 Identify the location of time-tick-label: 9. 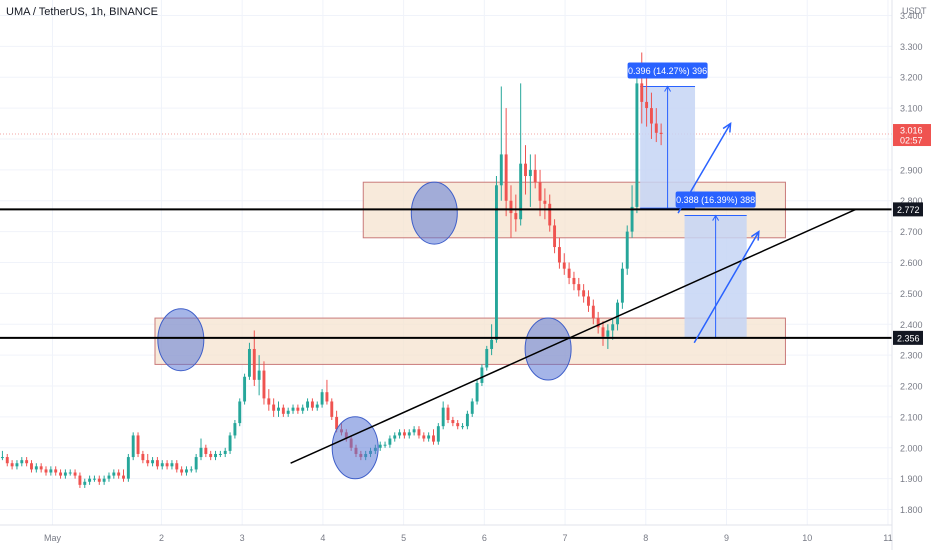
(726, 538).